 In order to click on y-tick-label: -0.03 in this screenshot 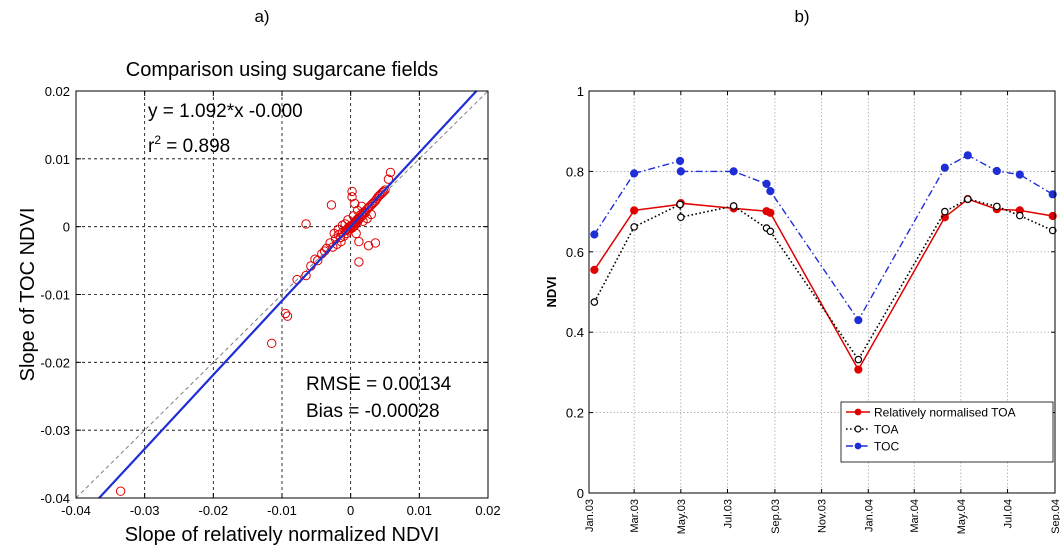, I will do `click(55, 430)`.